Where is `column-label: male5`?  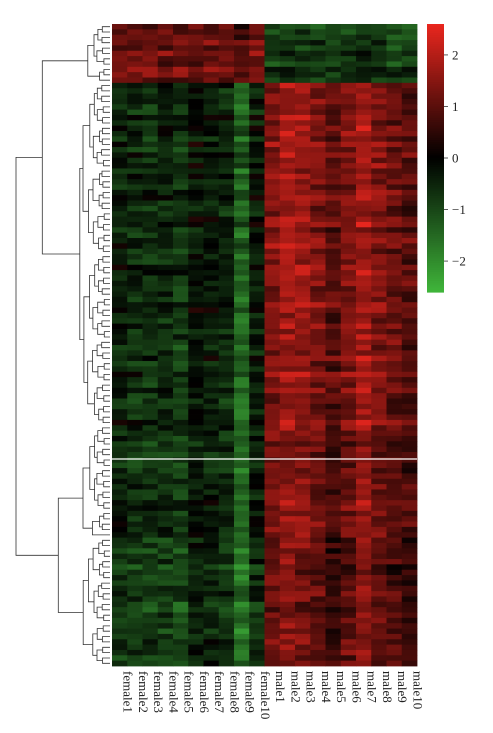
column-label: male5 is located at coordinates (341, 687).